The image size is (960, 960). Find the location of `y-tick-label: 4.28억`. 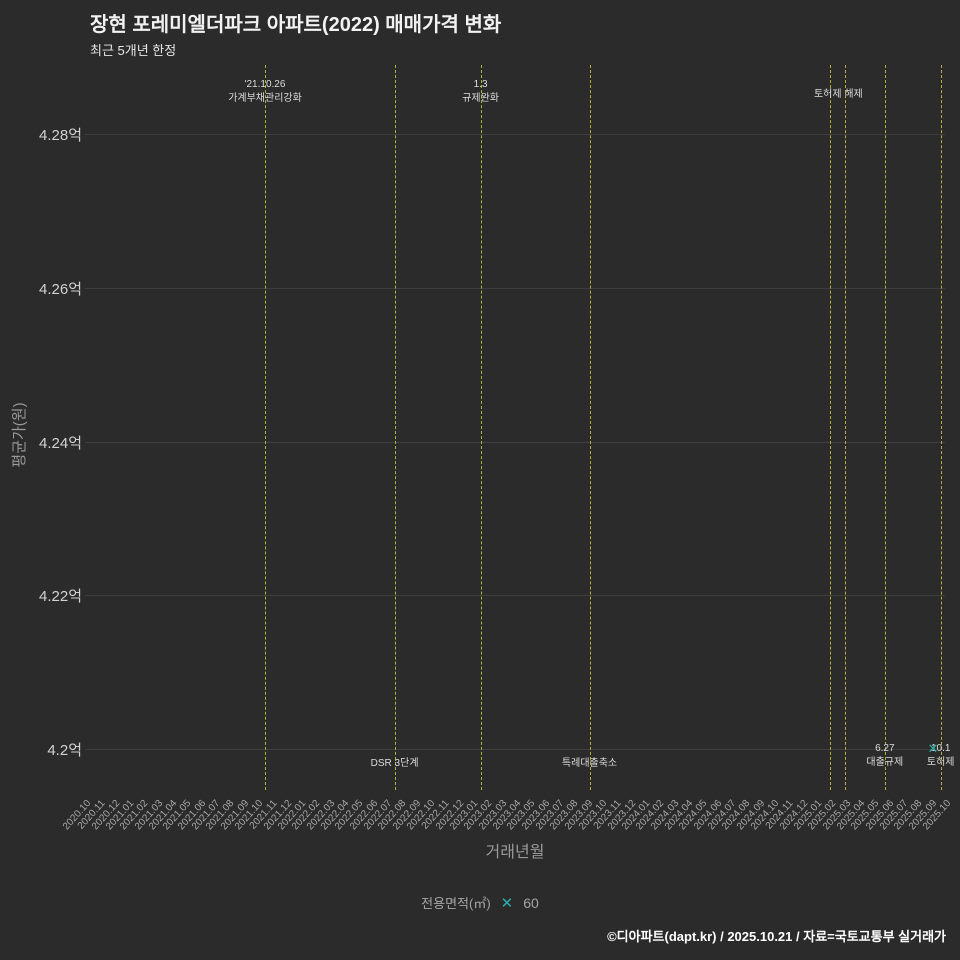

y-tick-label: 4.28억 is located at coordinates (60, 136).